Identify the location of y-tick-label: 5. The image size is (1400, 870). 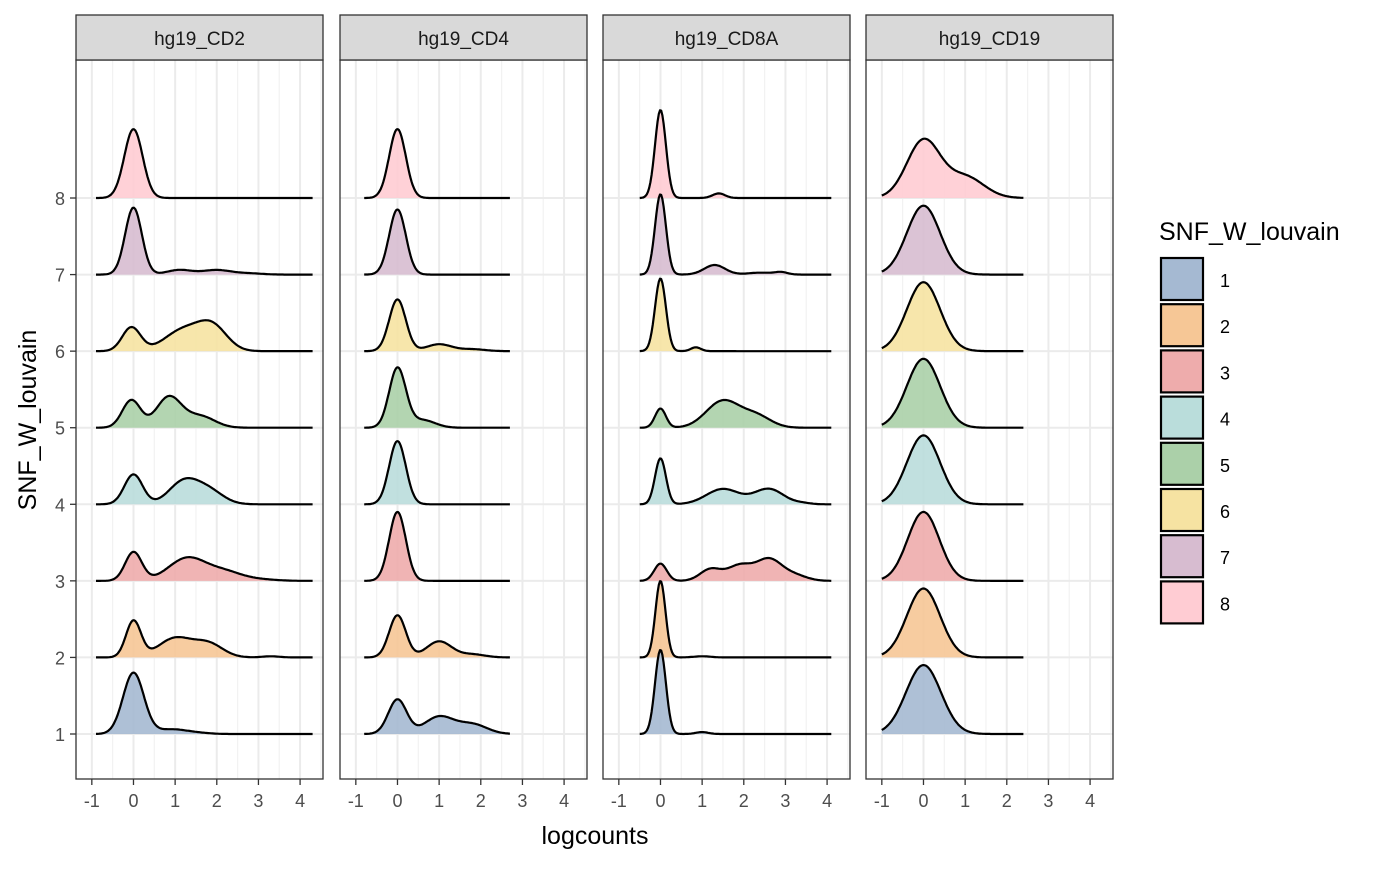
(60, 429).